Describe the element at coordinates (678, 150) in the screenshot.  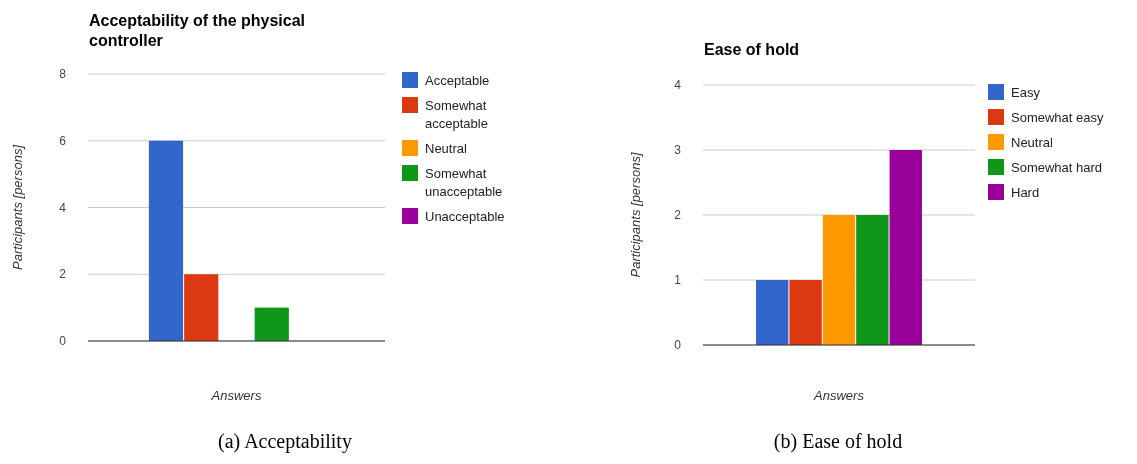
I see `y-tick-label: 3` at that location.